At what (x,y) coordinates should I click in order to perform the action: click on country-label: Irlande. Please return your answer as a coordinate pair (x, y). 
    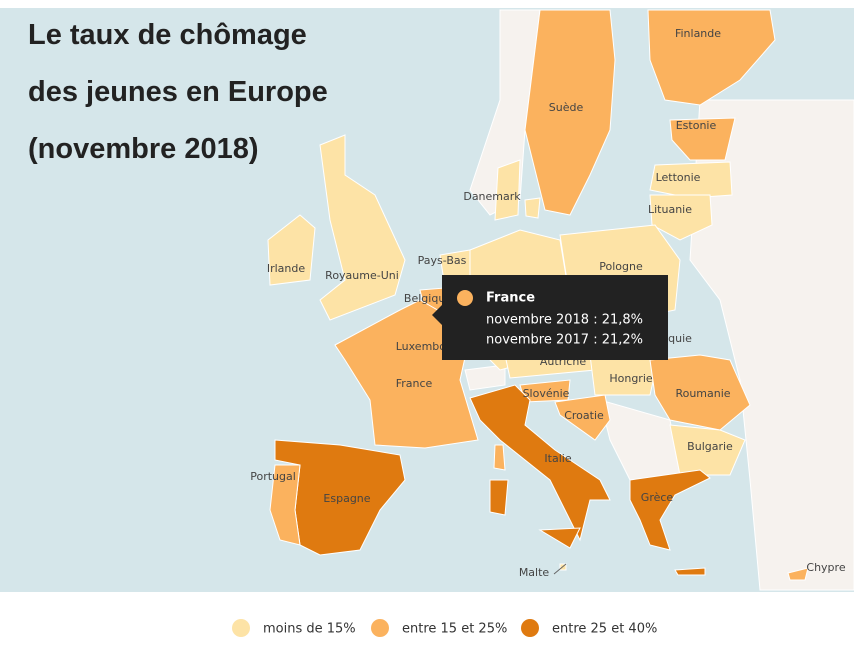
    Looking at the image, I should click on (286, 268).